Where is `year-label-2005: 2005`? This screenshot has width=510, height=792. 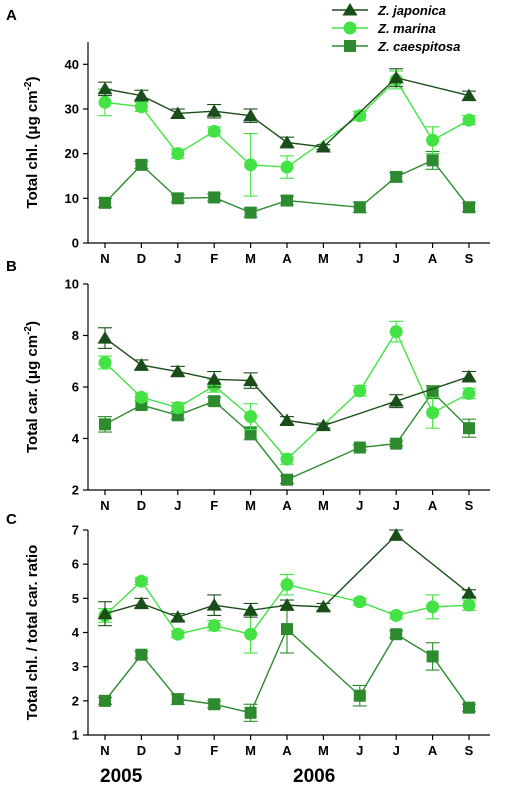 year-label-2005: 2005 is located at coordinates (121, 776).